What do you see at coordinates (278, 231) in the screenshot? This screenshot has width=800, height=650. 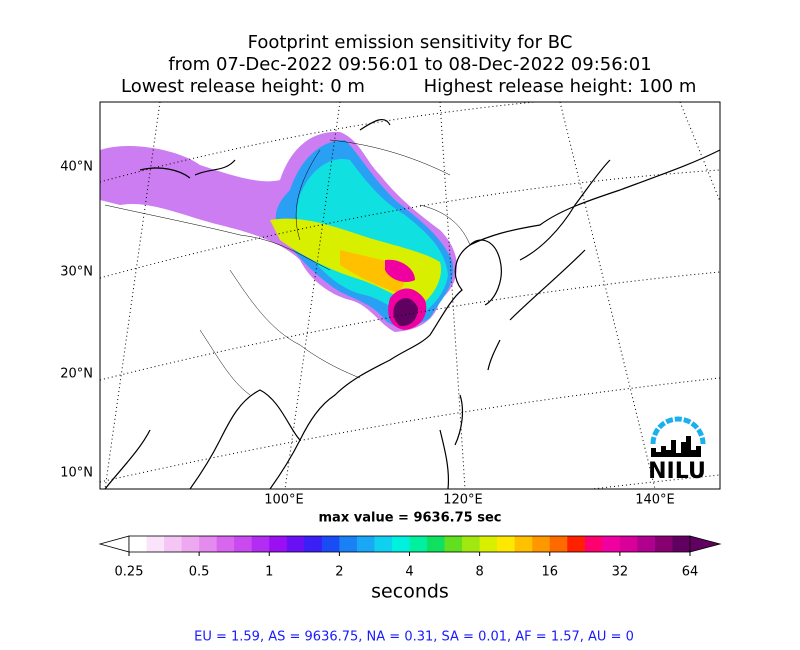 I see `plume` at bounding box center [278, 231].